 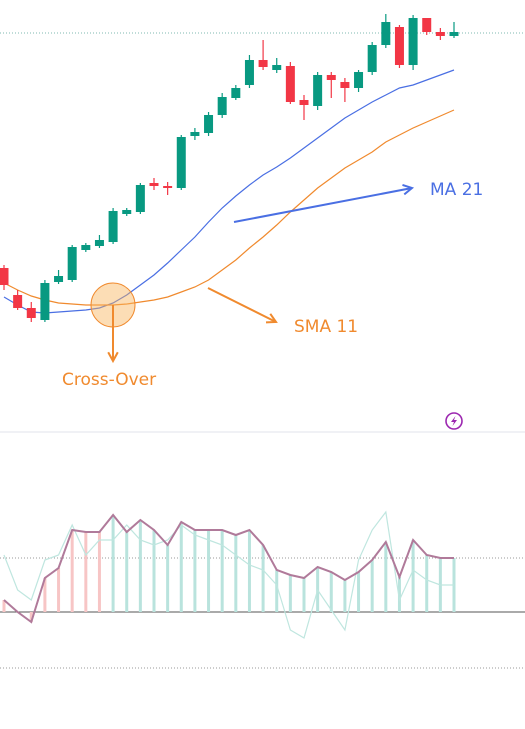 What do you see at coordinates (271, 318) in the screenshot?
I see `sma11-arrow-head` at bounding box center [271, 318].